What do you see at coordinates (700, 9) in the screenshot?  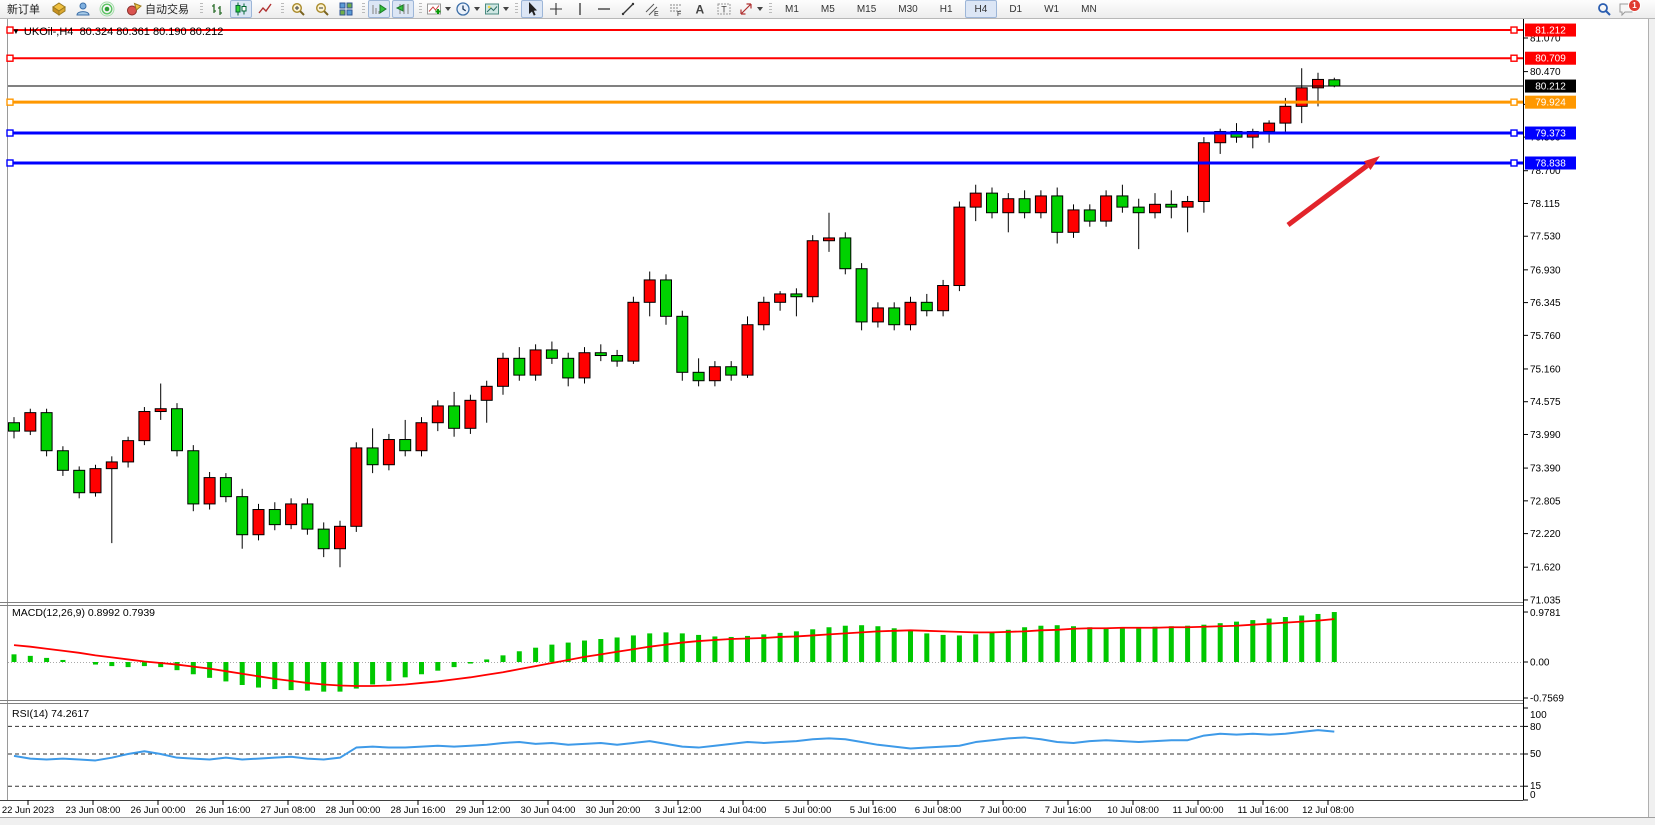 I see `text-button: A` at bounding box center [700, 9].